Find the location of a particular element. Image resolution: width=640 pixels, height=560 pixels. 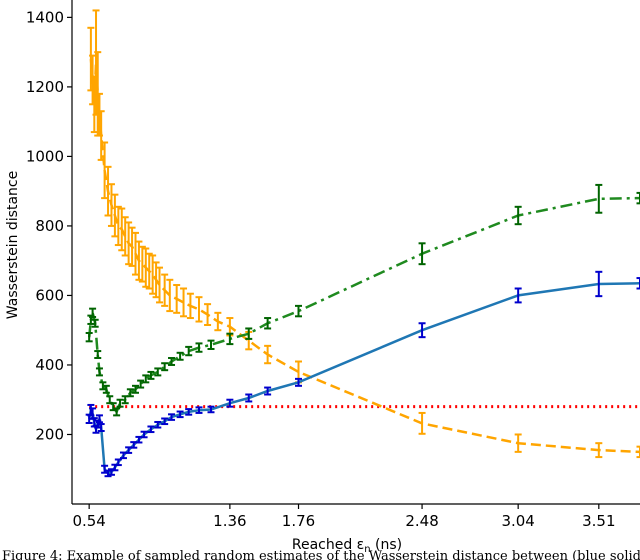

x-tick-label-0.54: 0.54 is located at coordinates (88, 521).